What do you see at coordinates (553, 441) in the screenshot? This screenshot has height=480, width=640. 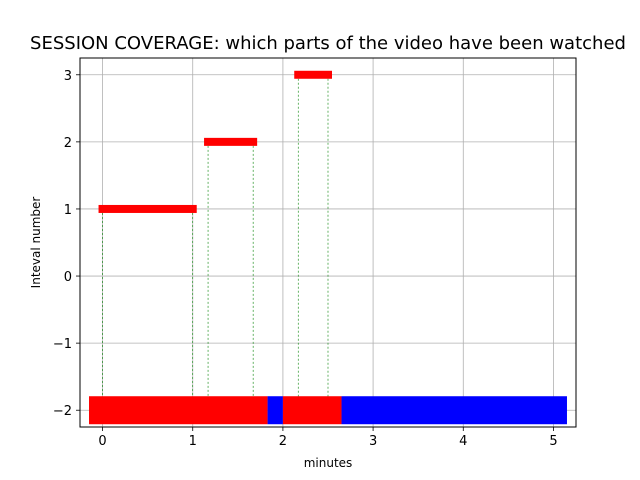 I see `x-tick-label: 5` at bounding box center [553, 441].